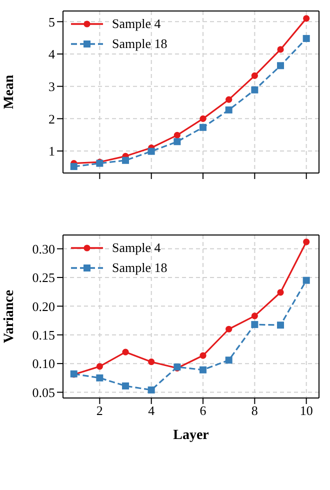  Describe the element at coordinates (43, 278) in the screenshot. I see `y-tick-label: 0.25` at that location.